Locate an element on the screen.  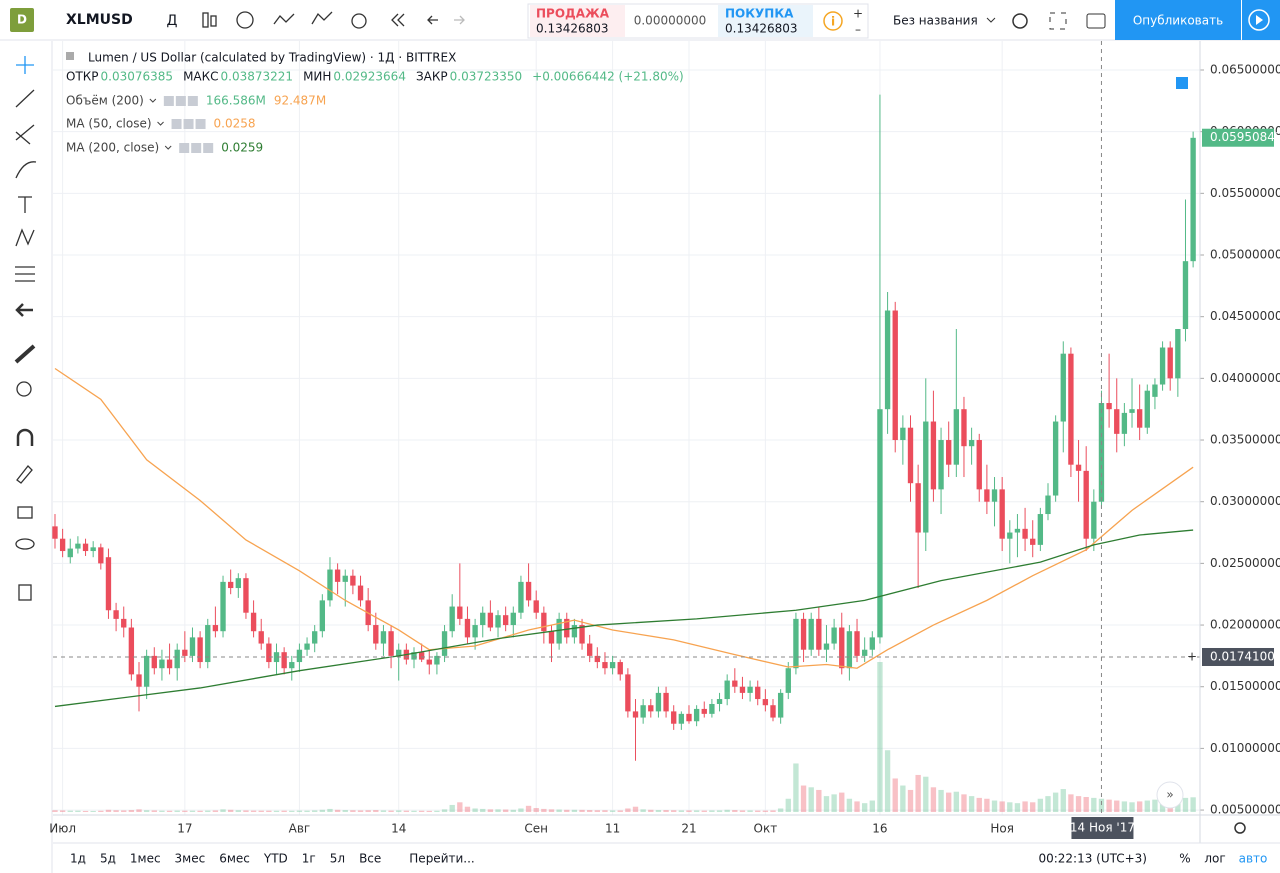
sell-box is located at coordinates (577, 21).